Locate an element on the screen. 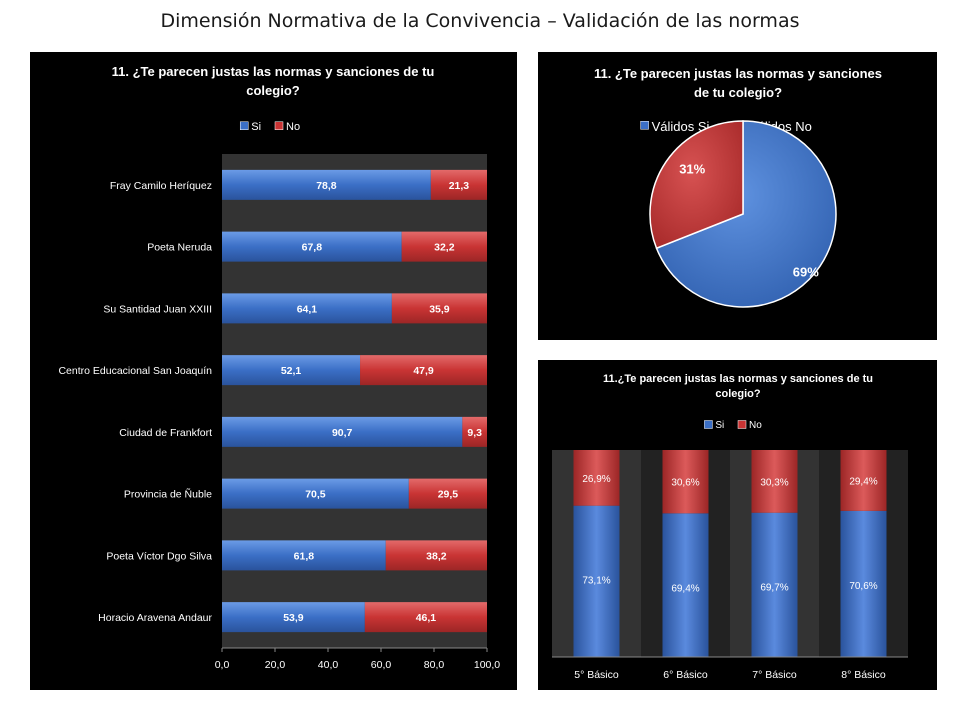 The image size is (960, 720). data-label-si: 70,6% is located at coordinates (863, 586).